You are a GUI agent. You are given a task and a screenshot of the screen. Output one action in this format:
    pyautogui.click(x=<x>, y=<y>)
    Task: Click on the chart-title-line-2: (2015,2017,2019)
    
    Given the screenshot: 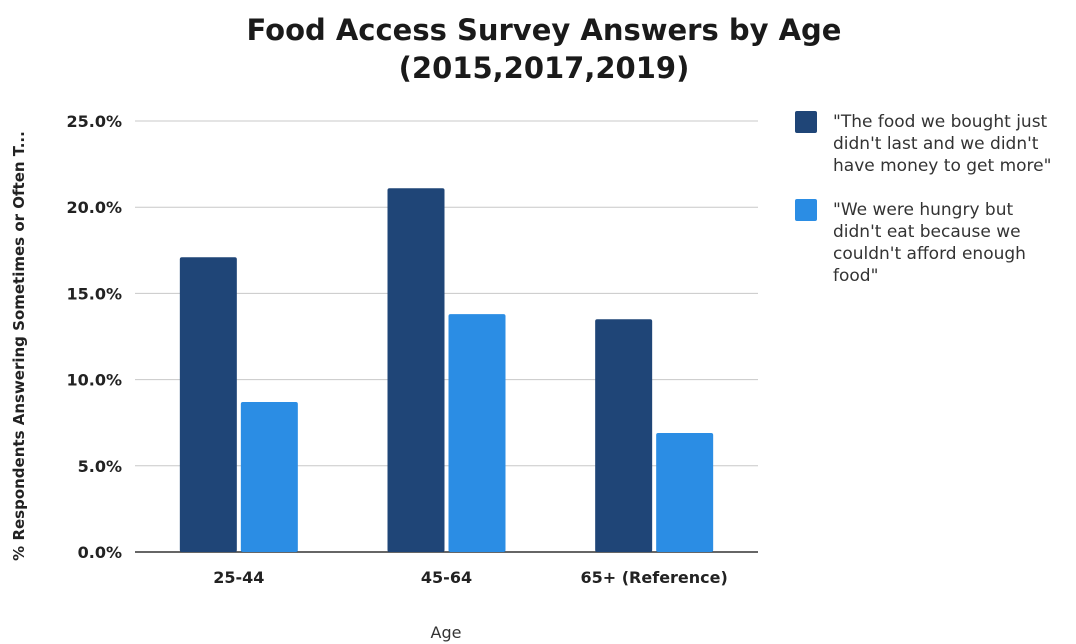 What is the action you would take?
    pyautogui.click(x=544, y=68)
    